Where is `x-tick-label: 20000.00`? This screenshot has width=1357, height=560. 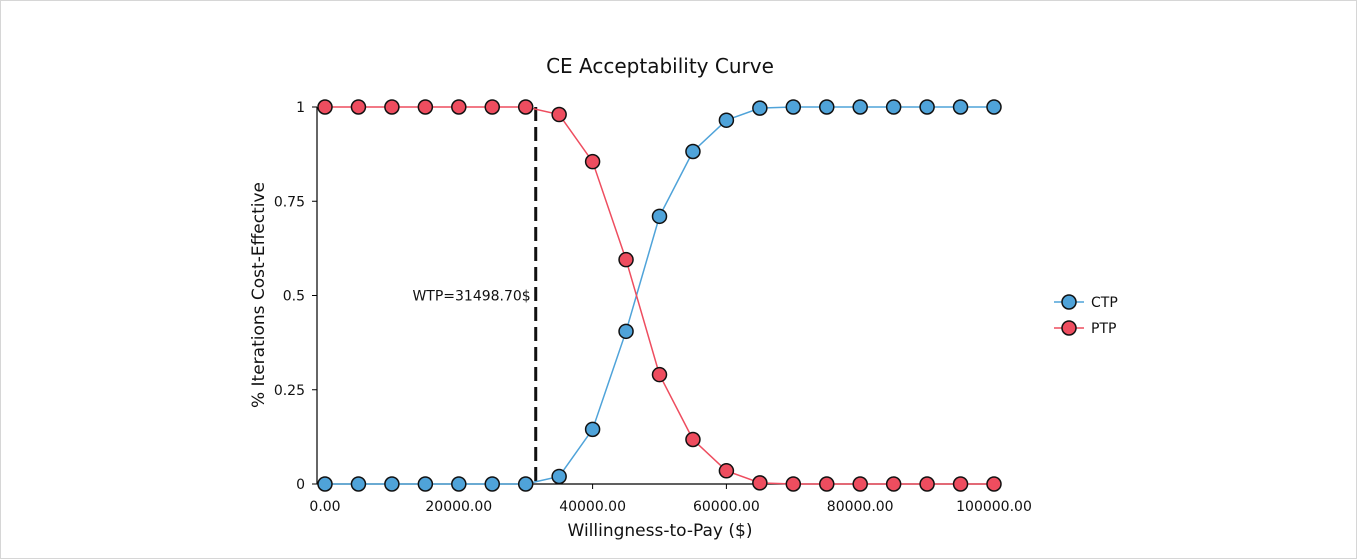
x-tick-label: 20000.00 is located at coordinates (458, 507).